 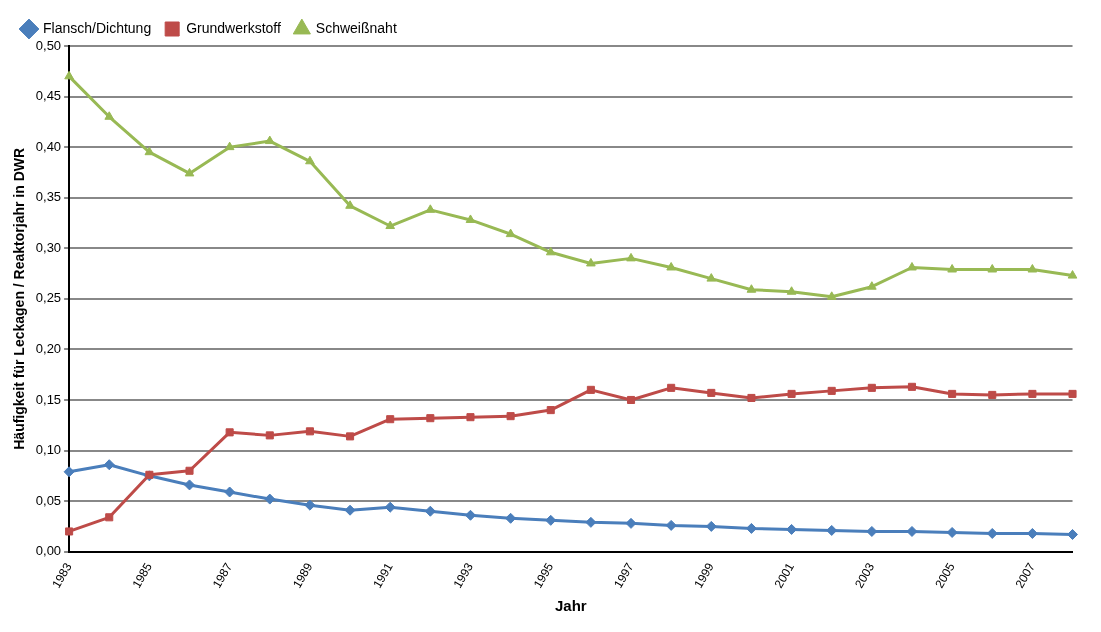 What do you see at coordinates (48, 146) in the screenshot?
I see `y-tick-label: 0,40` at bounding box center [48, 146].